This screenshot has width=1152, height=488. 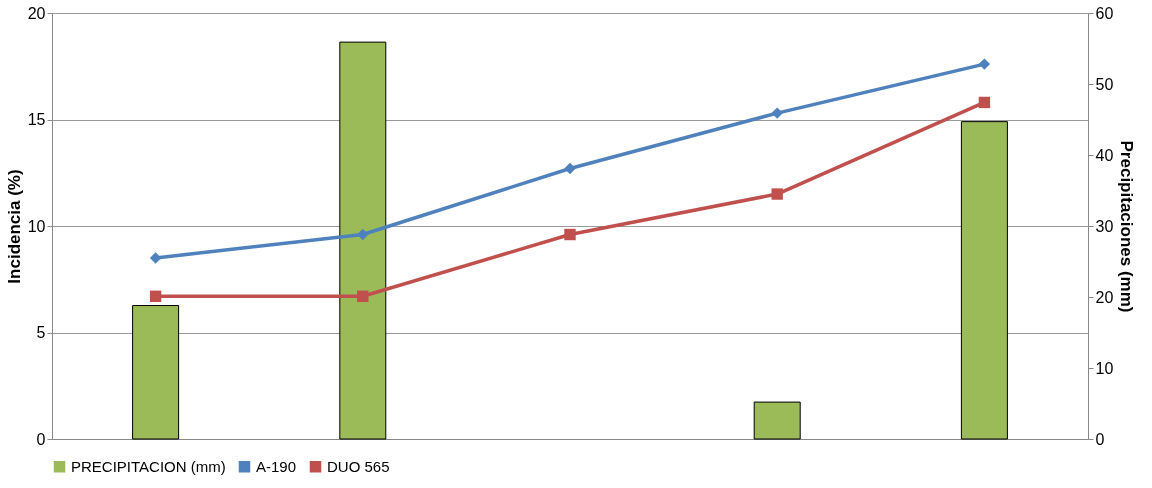 I want to click on y2-axis-title: Precipitaciones (mm), so click(x=1127, y=226).